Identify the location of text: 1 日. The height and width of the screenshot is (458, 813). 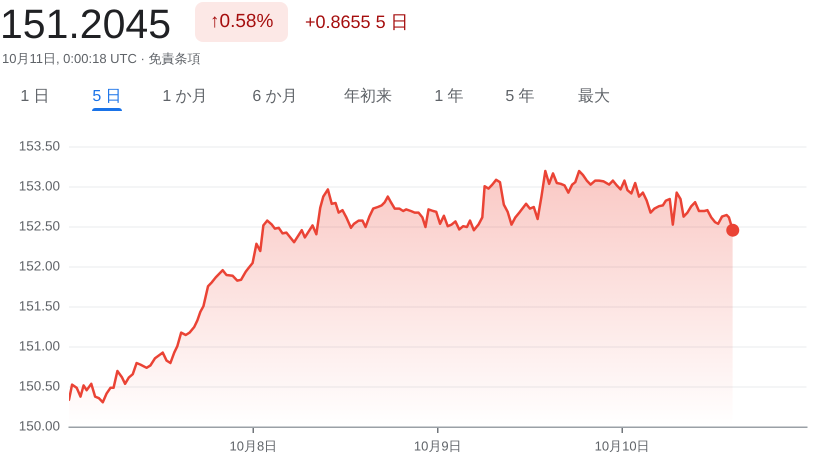
(35, 97).